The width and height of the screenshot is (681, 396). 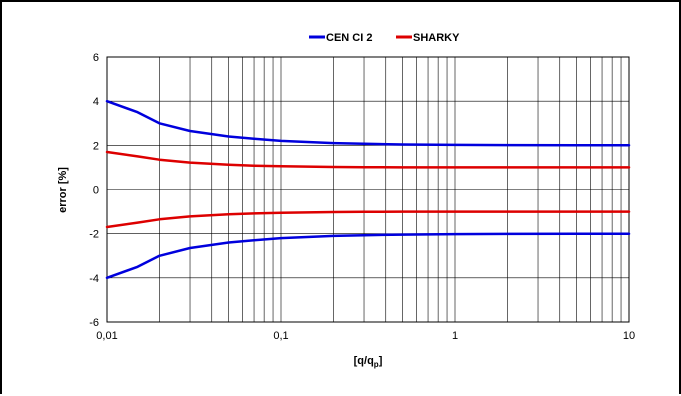 I want to click on y-tick-label: 6, so click(x=96, y=58).